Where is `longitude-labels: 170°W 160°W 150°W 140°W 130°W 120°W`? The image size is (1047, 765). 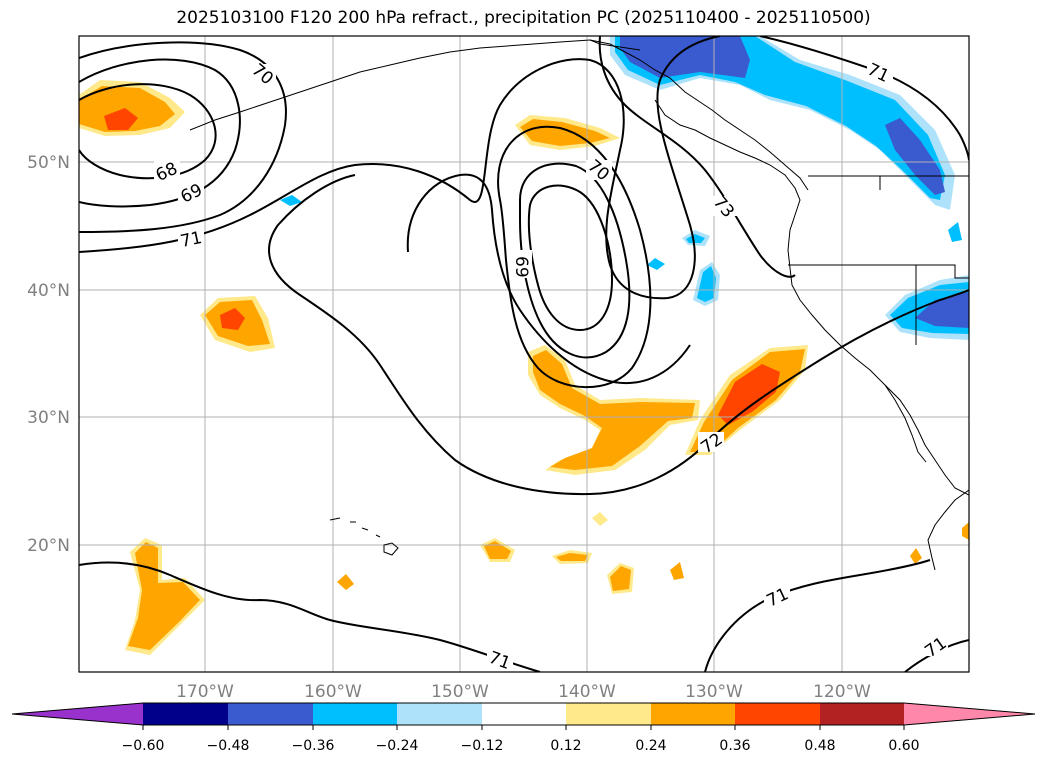
longitude-labels: 170°W 160°W 150°W 140°W 130°W 120°W is located at coordinates (523, 692).